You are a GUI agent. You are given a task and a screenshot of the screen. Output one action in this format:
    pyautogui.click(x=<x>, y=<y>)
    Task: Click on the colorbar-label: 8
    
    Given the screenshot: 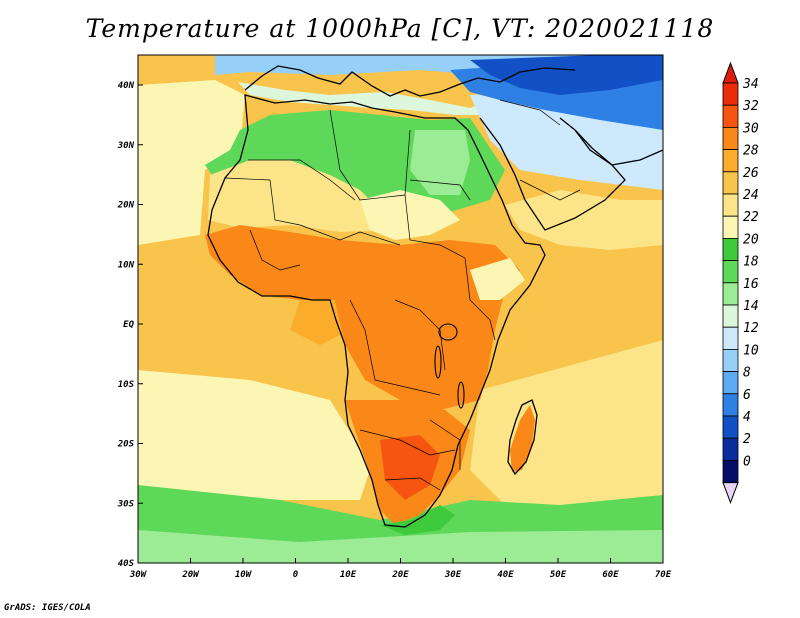 What is the action you would take?
    pyautogui.click(x=747, y=373)
    